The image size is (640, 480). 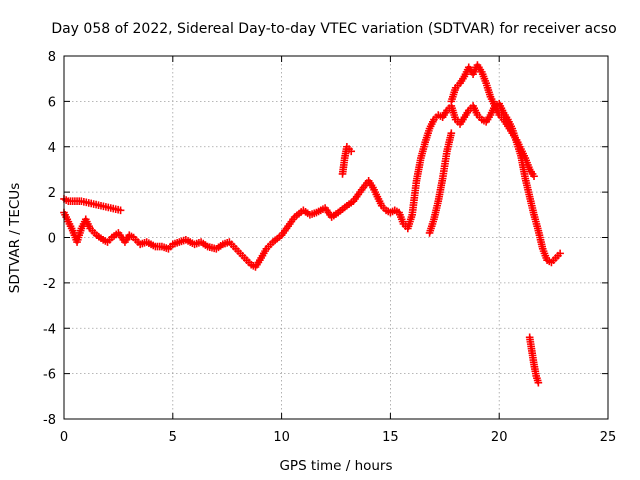 I want to click on x-tick-label: 5, so click(x=173, y=437).